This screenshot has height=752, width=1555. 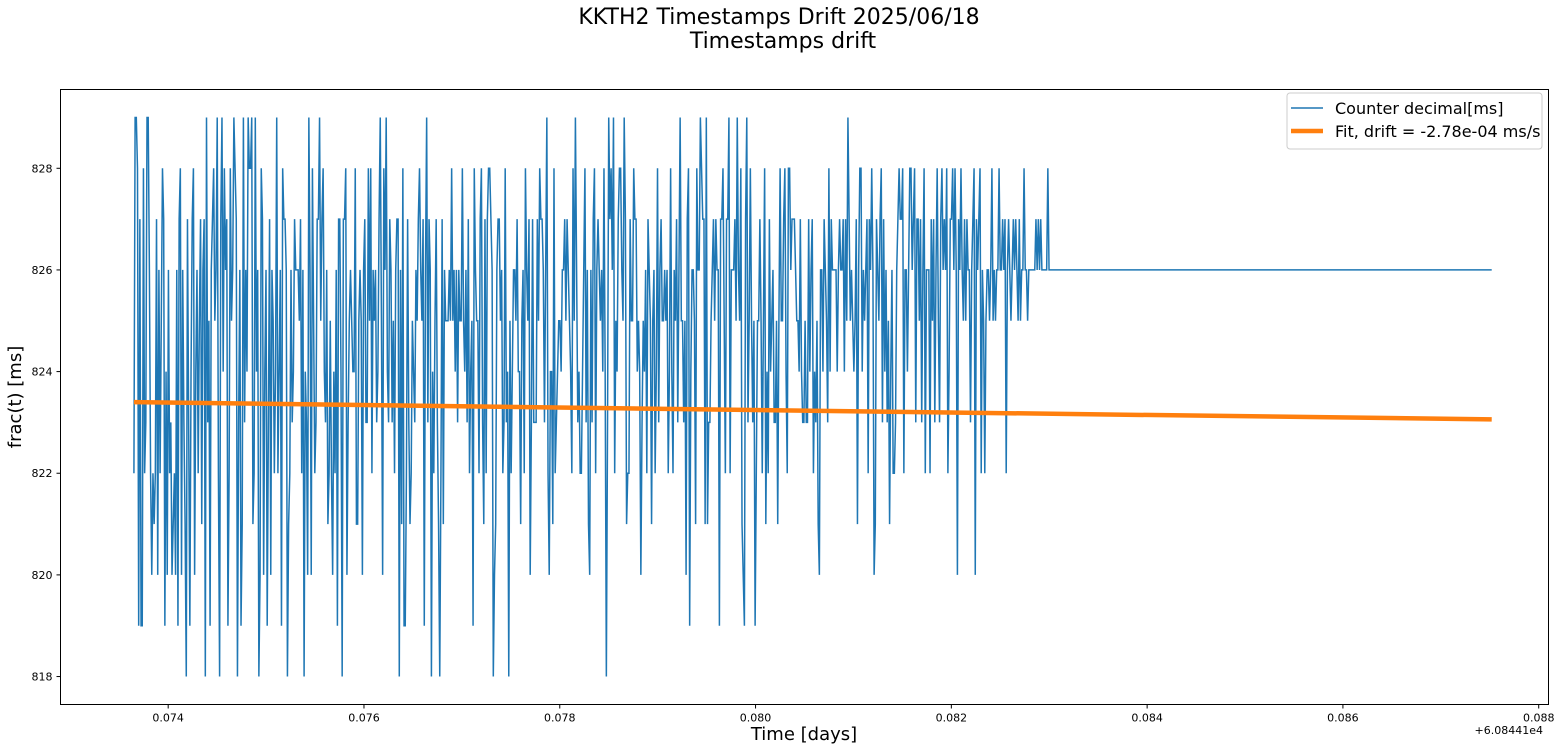 I want to click on series-line-fit, so click(x=812, y=410).